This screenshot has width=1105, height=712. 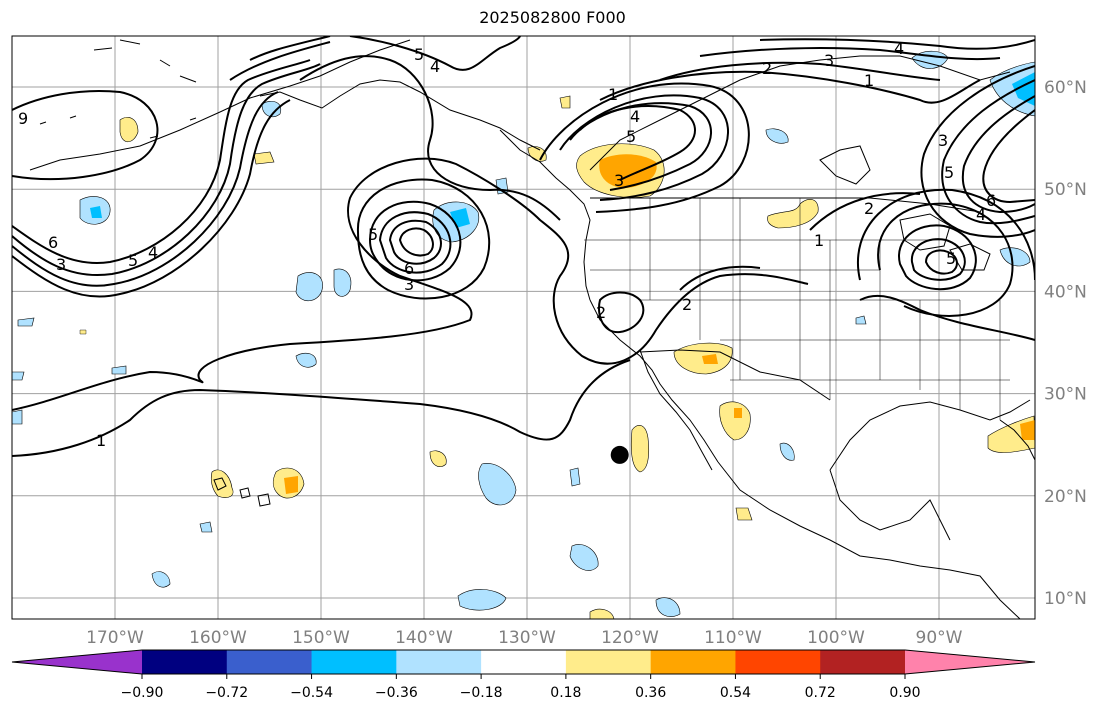 What do you see at coordinates (1065, 395) in the screenshot?
I see `lat-label: 30°N` at bounding box center [1065, 395].